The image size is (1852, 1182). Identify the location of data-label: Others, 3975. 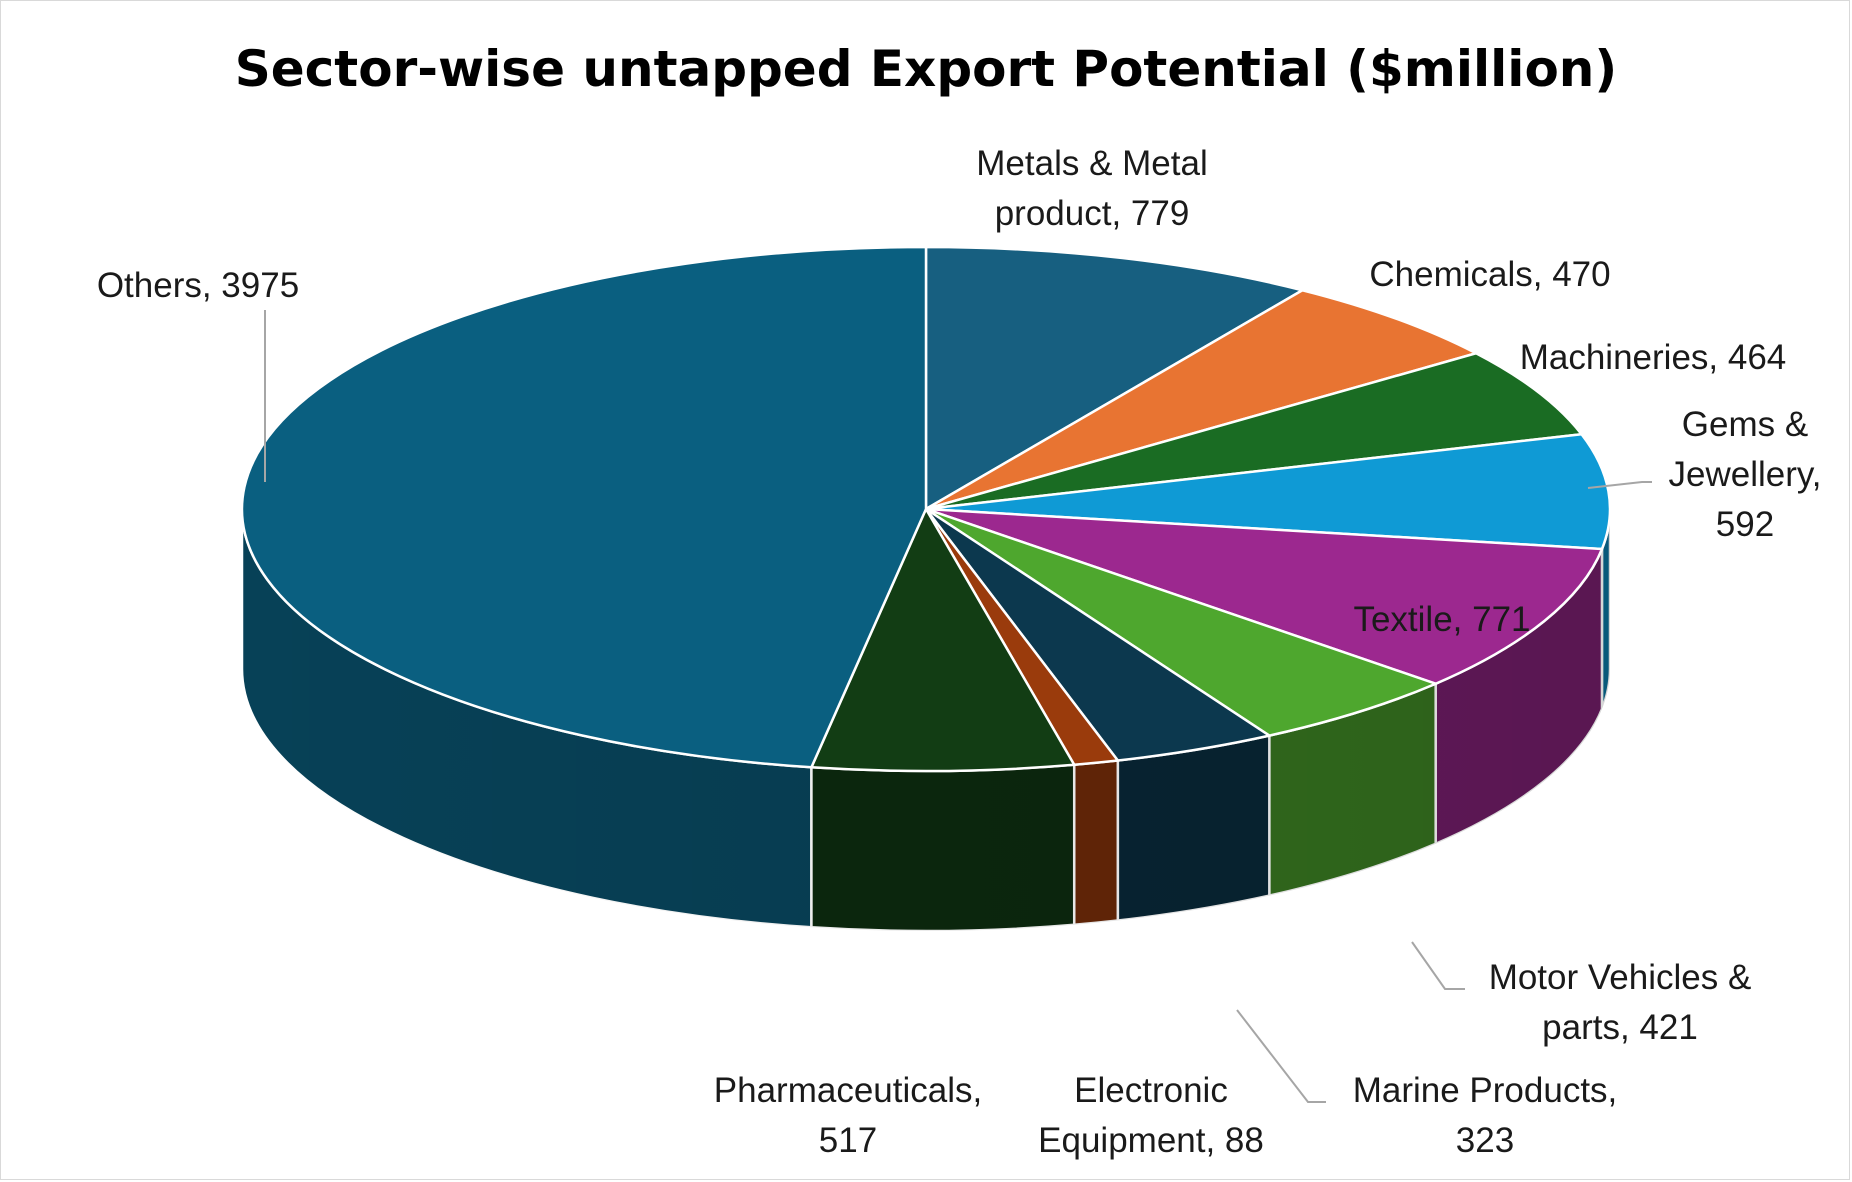
(198, 285).